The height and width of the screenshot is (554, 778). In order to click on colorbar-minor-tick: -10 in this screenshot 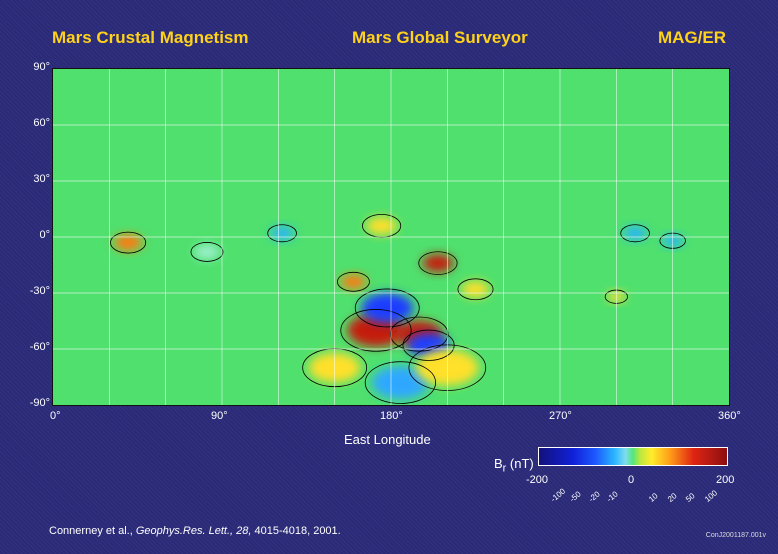, I will do `click(613, 496)`.